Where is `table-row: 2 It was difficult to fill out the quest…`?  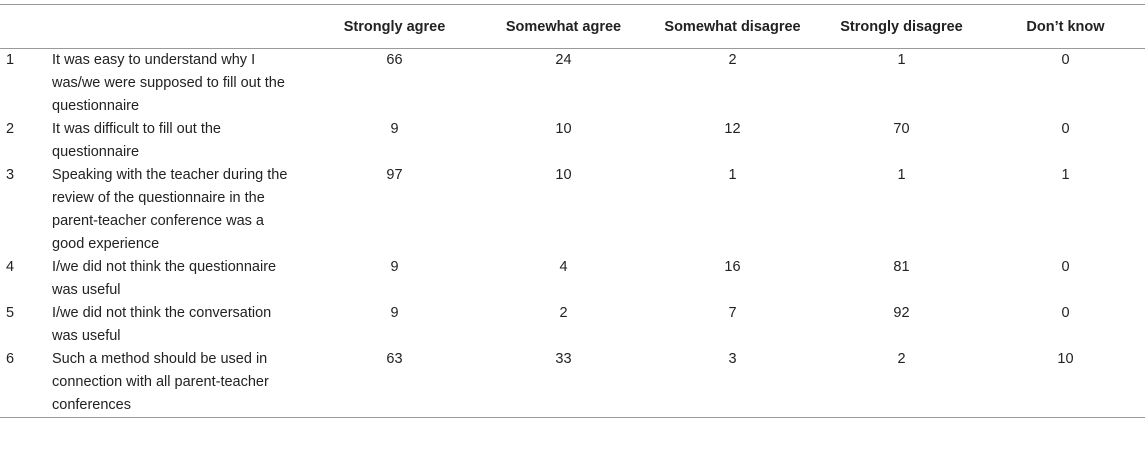 table-row: 2 It was difficult to fill out the quest… is located at coordinates (572, 141).